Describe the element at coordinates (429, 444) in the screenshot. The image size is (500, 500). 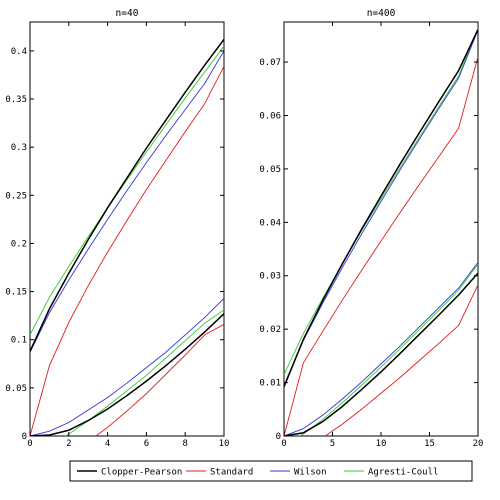
I see `x-tick-label: 15` at that location.